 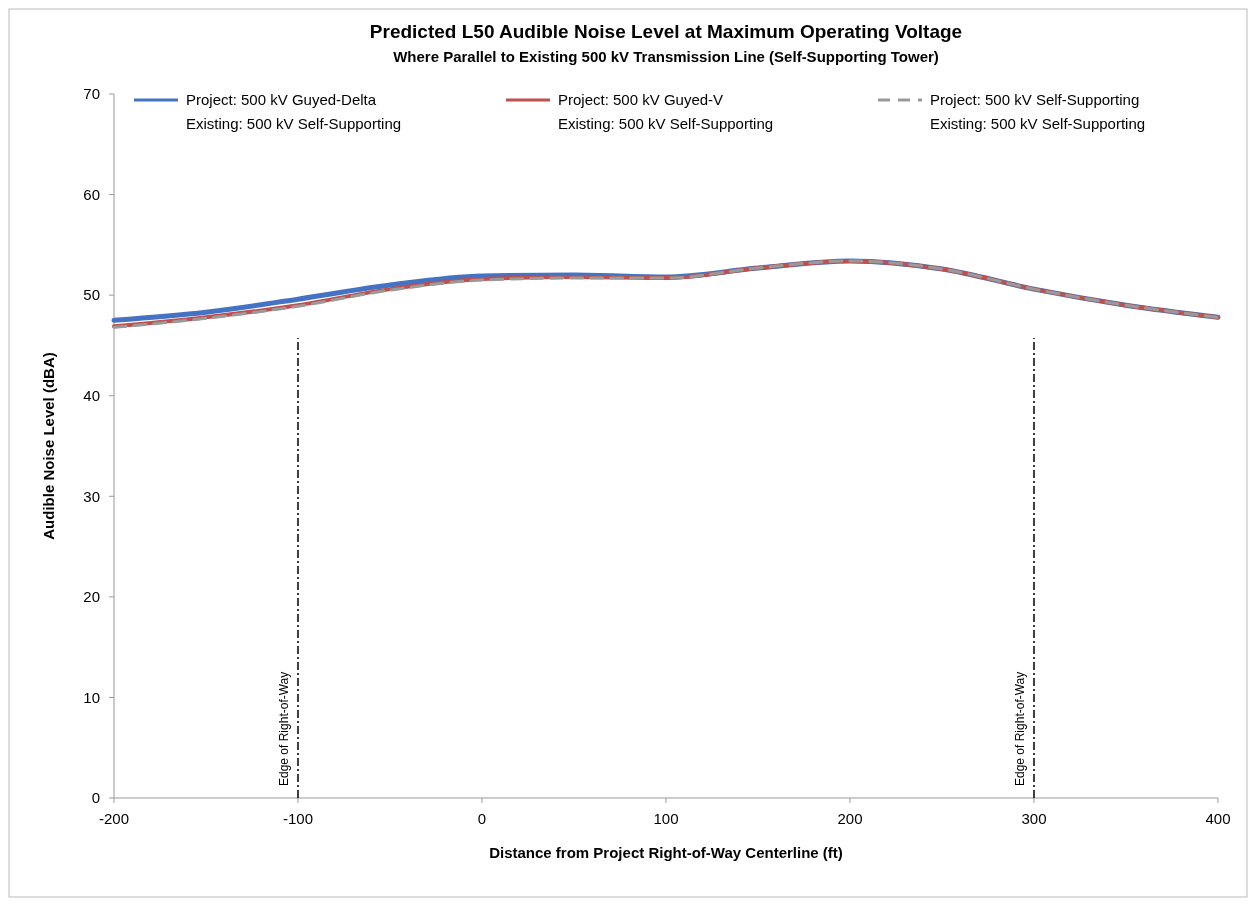 I want to click on x-axis-title: Distance from Project Right-of-Way Centerline (ft), so click(x=666, y=852).